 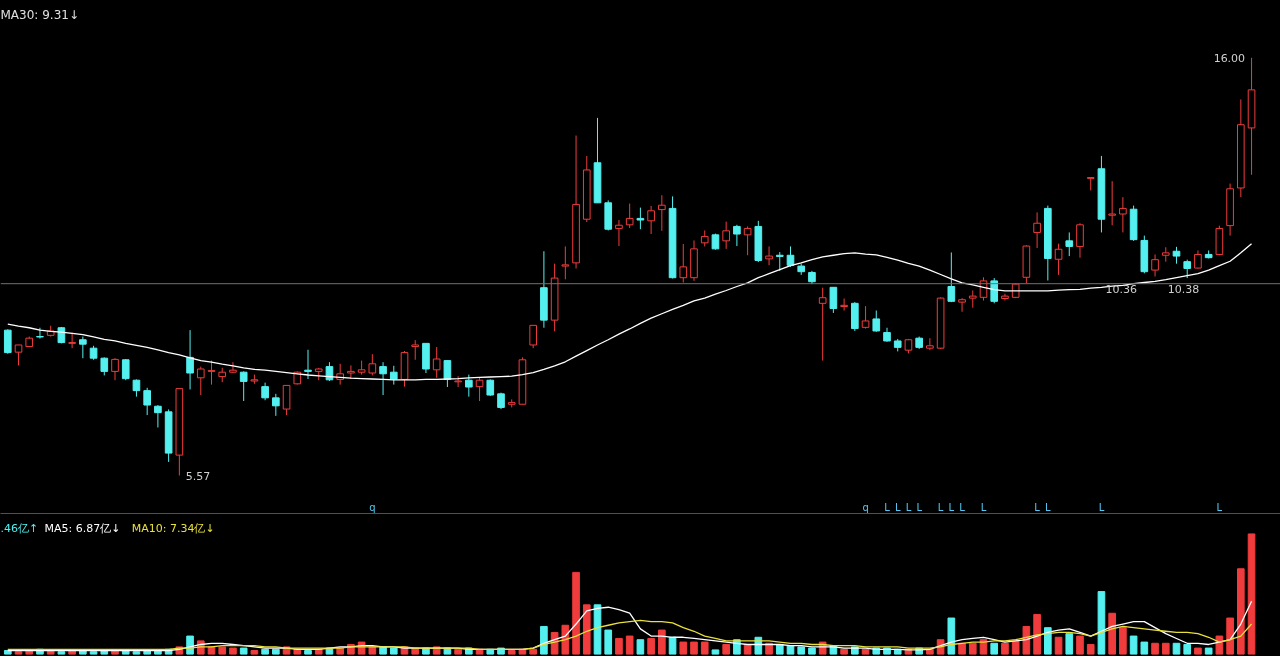 I want to click on annotation: .46亿↑, so click(x=19, y=528).